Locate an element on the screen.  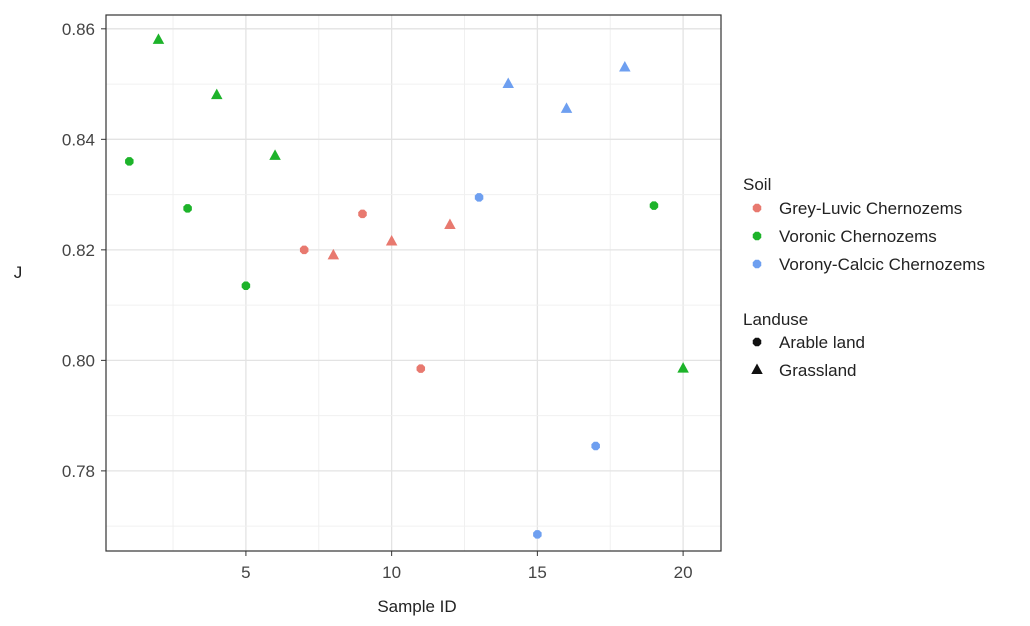
legend-landuse-title: Landuse is located at coordinates (775, 319).